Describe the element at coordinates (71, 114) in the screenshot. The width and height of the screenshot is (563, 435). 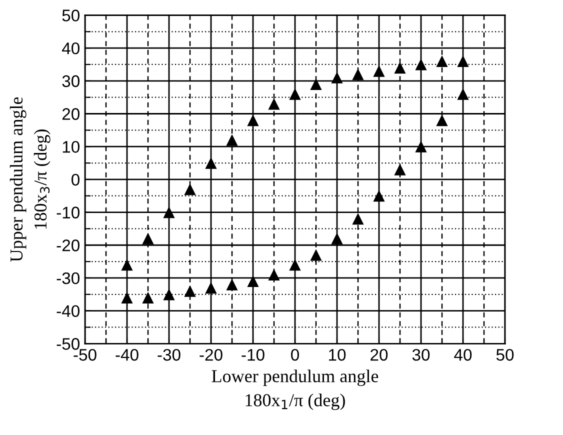
I see `y-tick-label: 20` at that location.